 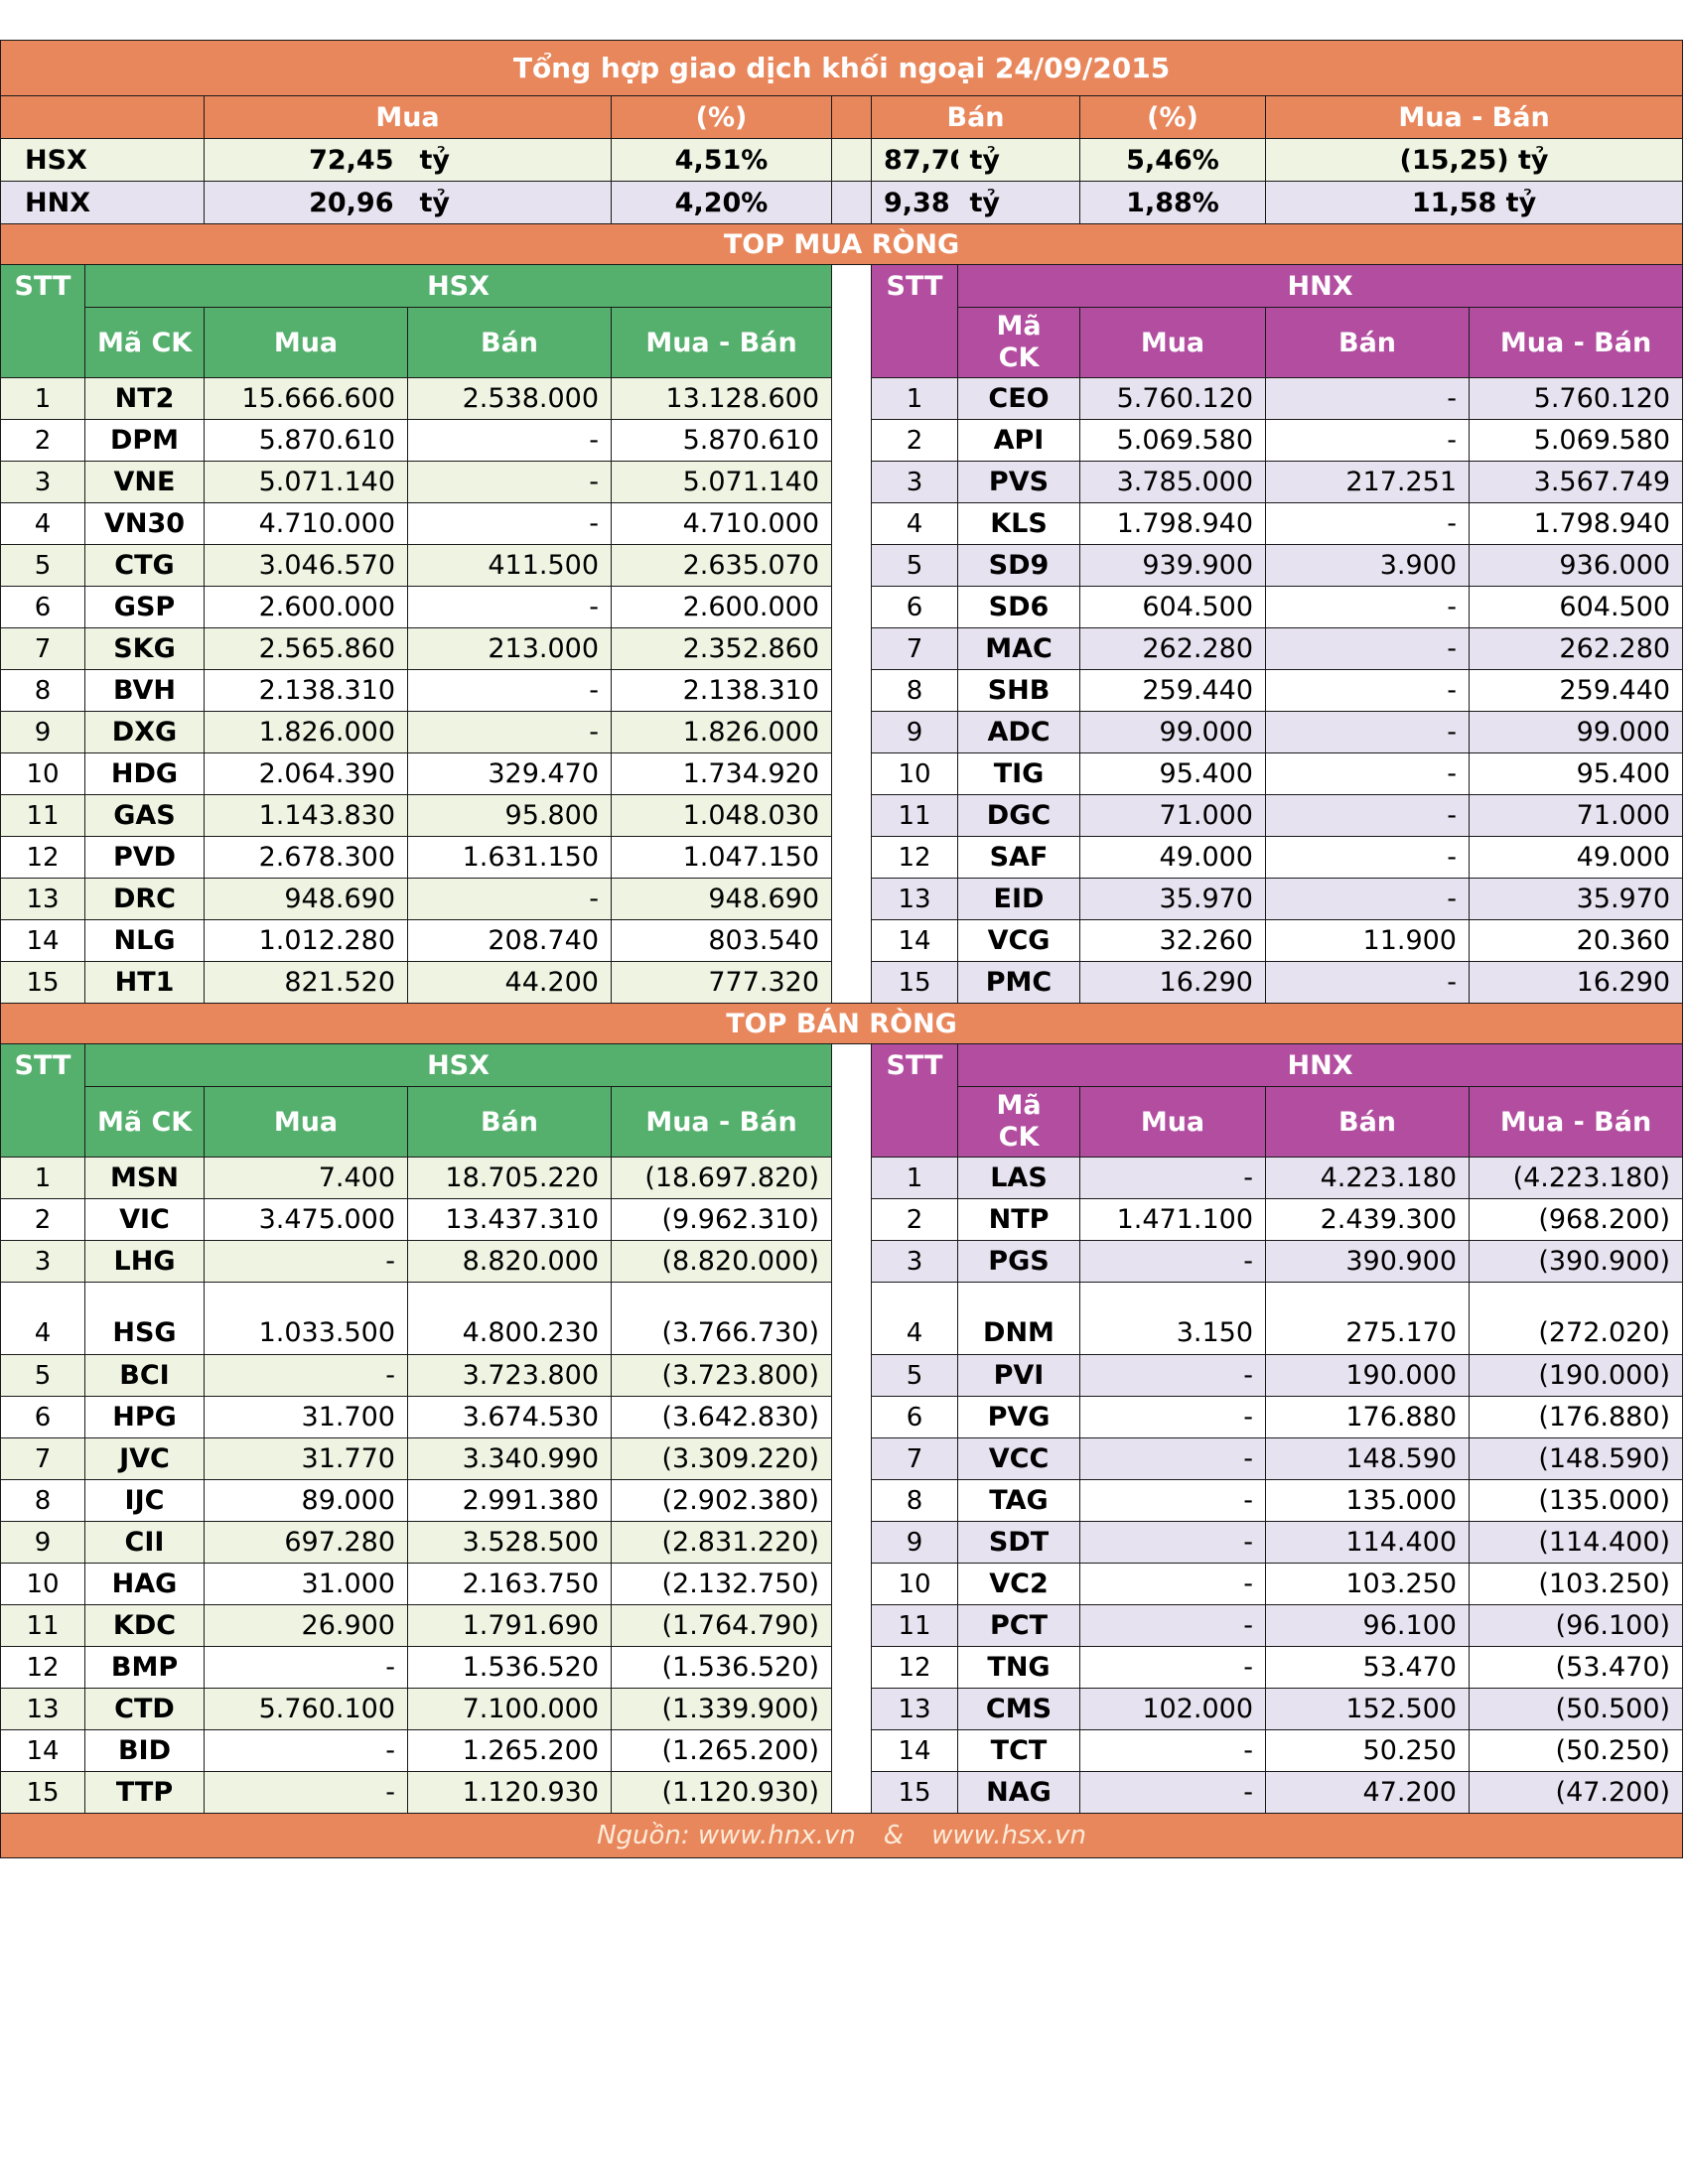 What do you see at coordinates (975, 117) in the screenshot?
I see `summary-sell-header: Bán` at bounding box center [975, 117].